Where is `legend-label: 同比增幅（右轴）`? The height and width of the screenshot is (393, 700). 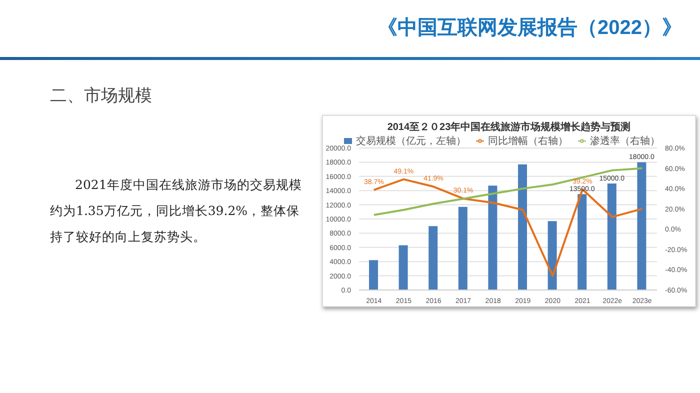 legend-label: 同比增幅（右轴） is located at coordinates (528, 141).